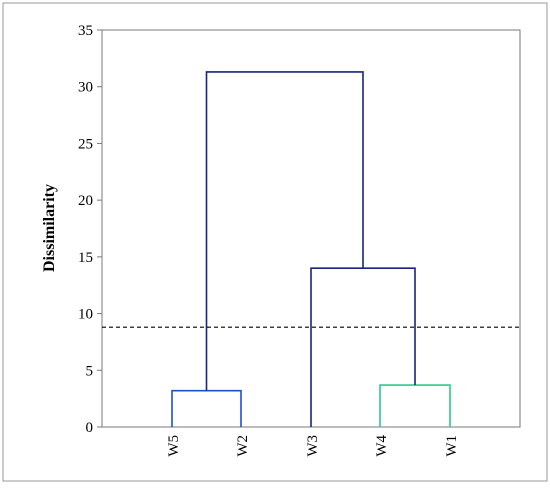 Image resolution: width=550 pixels, height=491 pixels. I want to click on leaf-labels: W5 W2 W3 W4 W1, so click(313, 446).